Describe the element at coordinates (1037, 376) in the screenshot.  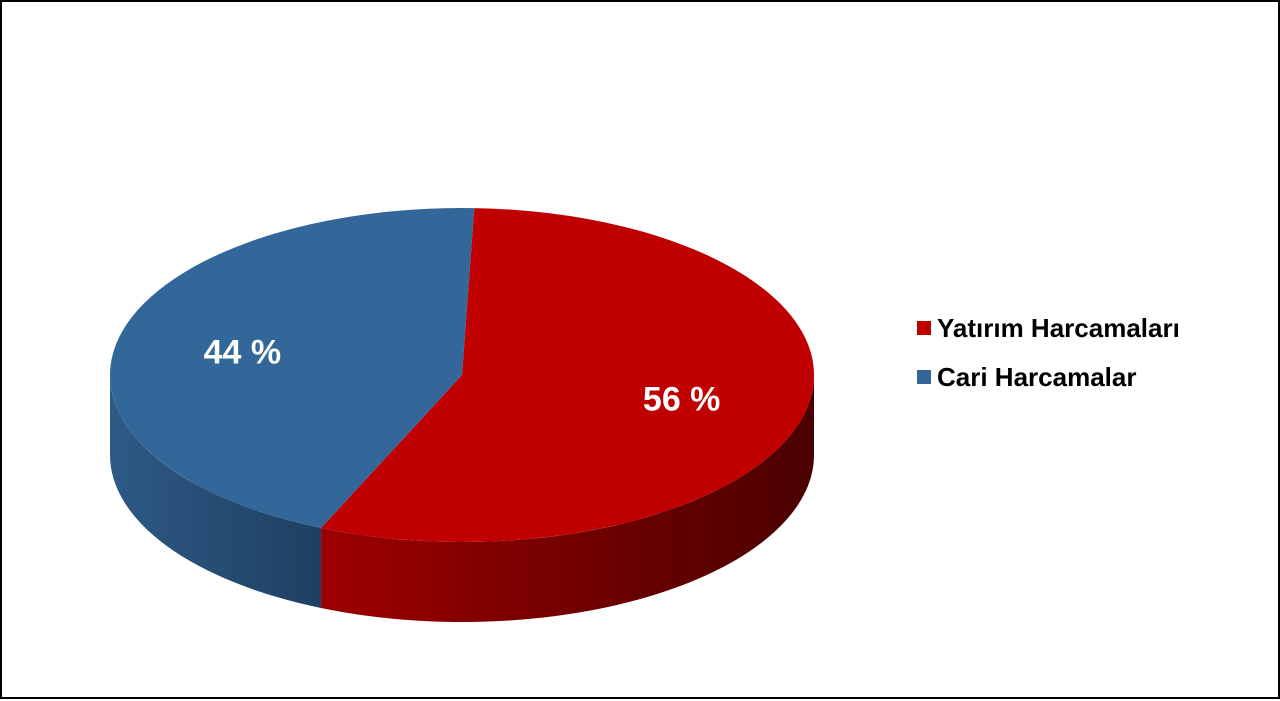
I see `legend-label-cari: Cari Harcamalar` at that location.